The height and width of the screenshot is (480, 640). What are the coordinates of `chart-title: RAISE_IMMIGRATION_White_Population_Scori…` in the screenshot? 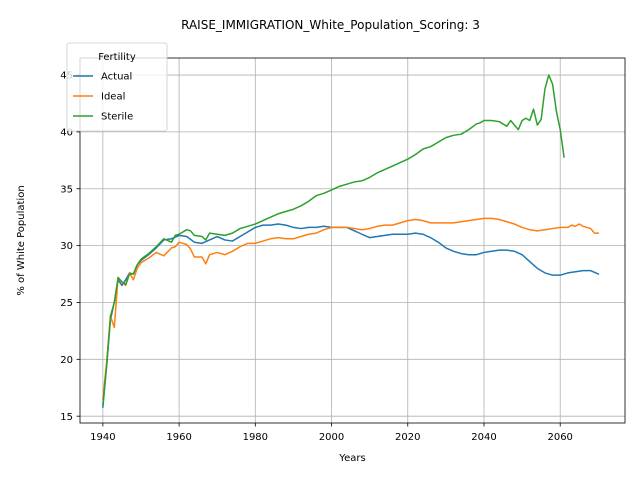 It's located at (330, 25).